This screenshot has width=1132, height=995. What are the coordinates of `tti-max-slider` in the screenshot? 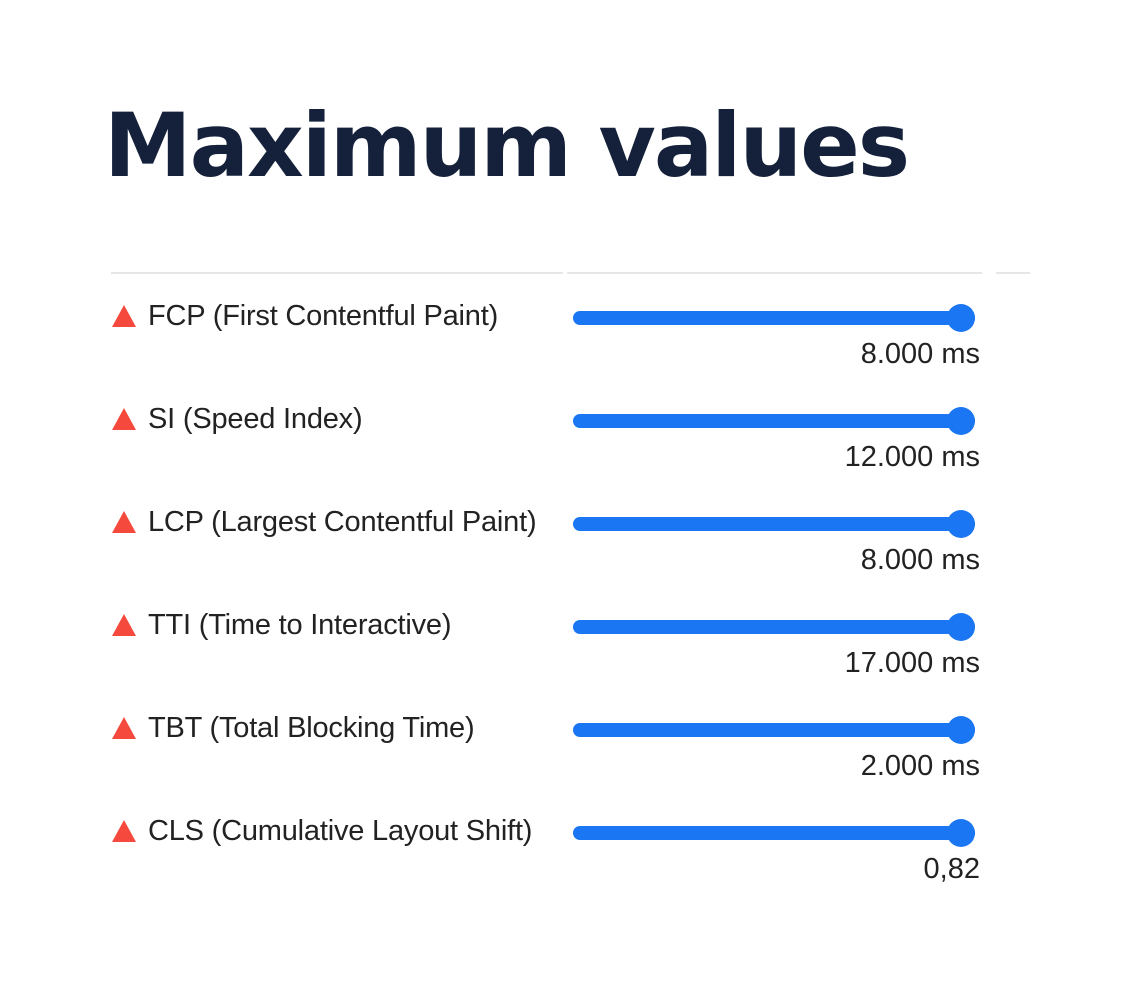 It's located at (775, 627).